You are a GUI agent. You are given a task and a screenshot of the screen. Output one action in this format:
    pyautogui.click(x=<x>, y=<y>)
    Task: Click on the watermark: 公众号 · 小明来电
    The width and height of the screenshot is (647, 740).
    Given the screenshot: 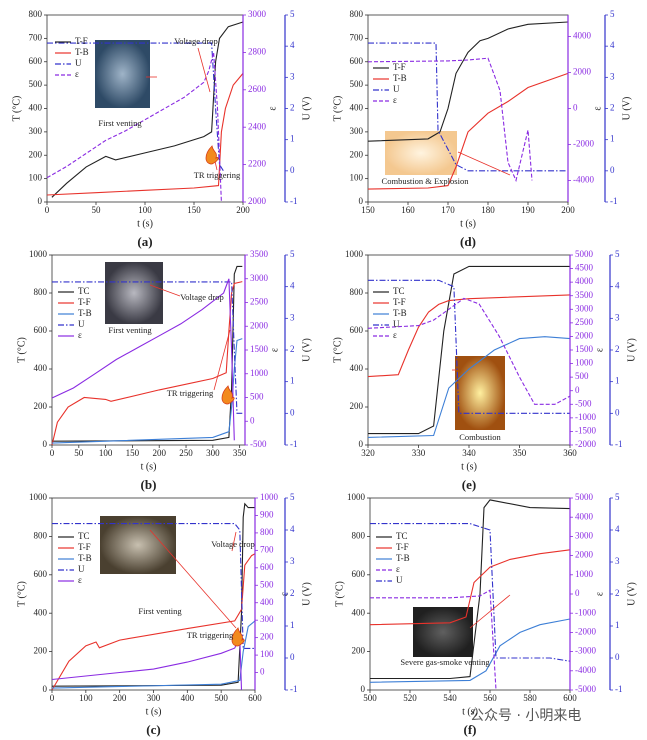 What is the action you would take?
    pyautogui.click(x=525, y=716)
    